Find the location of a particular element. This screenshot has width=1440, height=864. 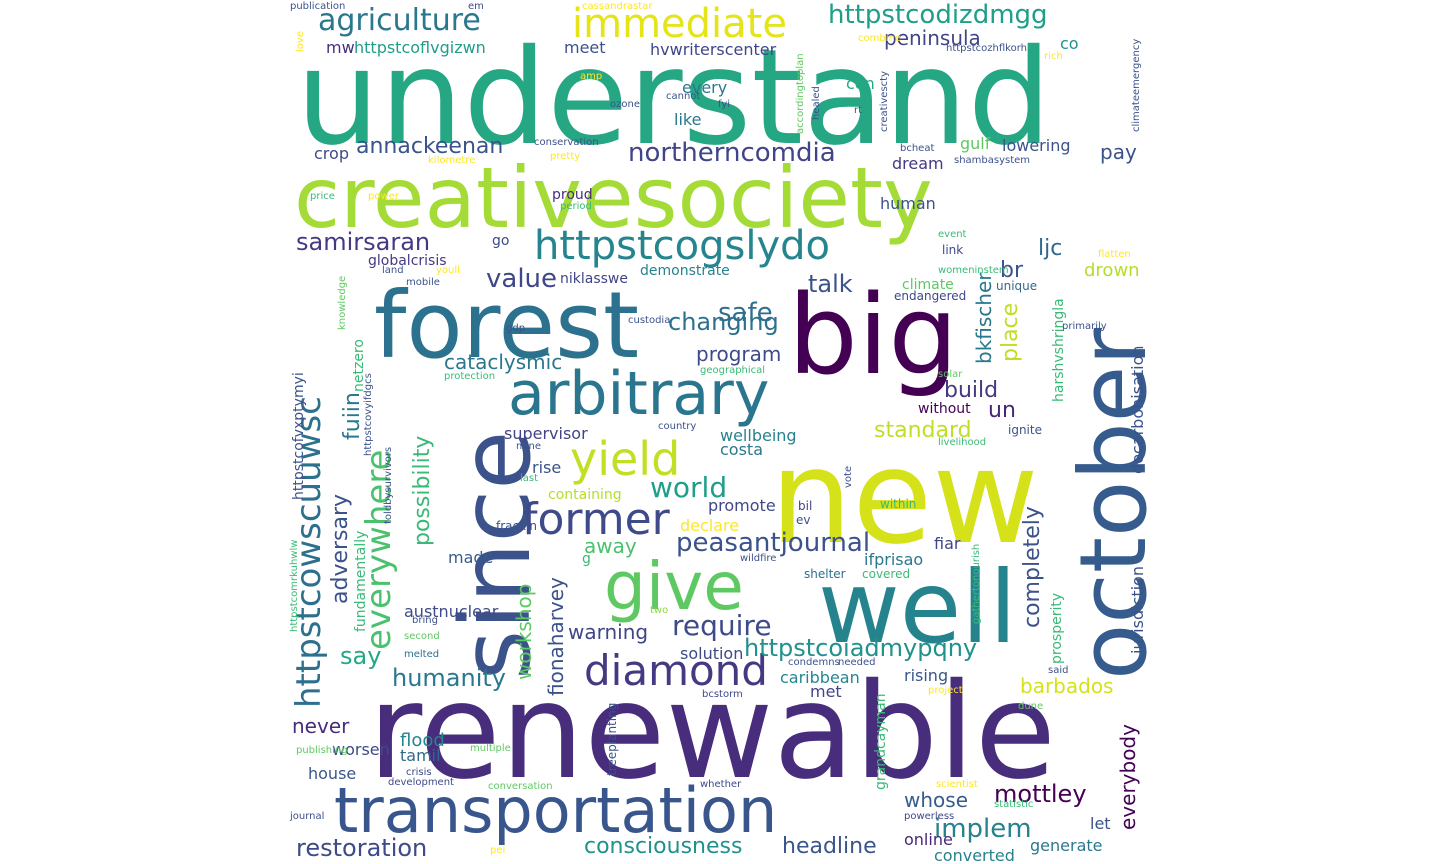

word-made: made is located at coordinates (471, 557).